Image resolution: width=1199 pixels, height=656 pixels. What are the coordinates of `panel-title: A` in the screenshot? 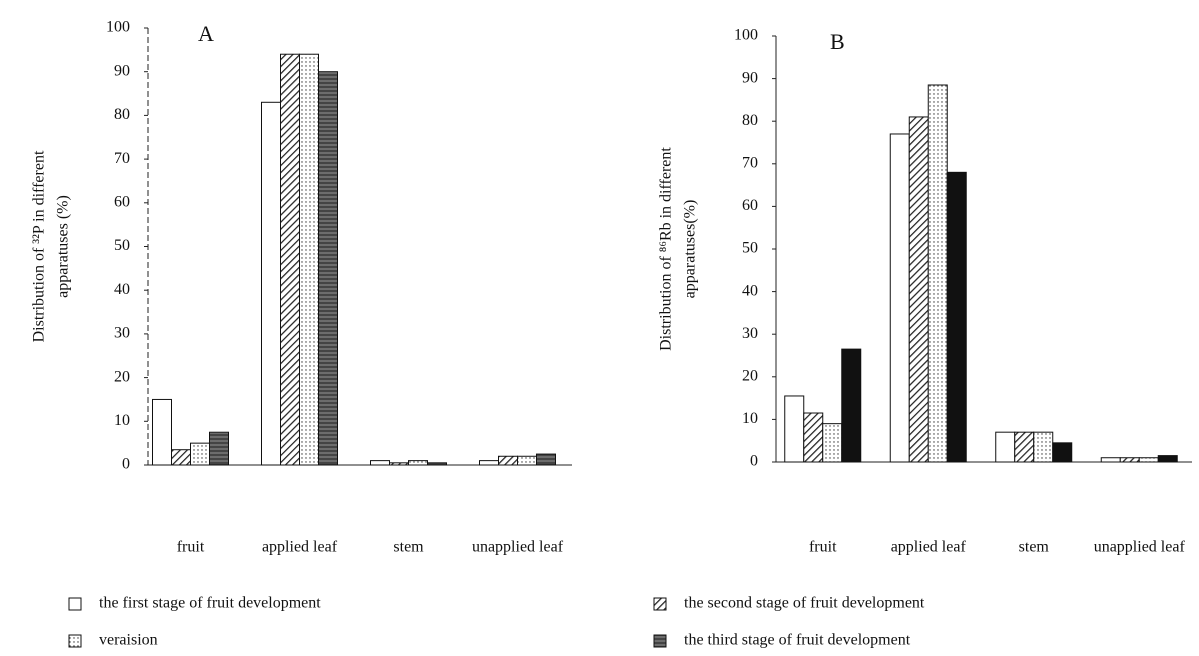 It's located at (206, 33).